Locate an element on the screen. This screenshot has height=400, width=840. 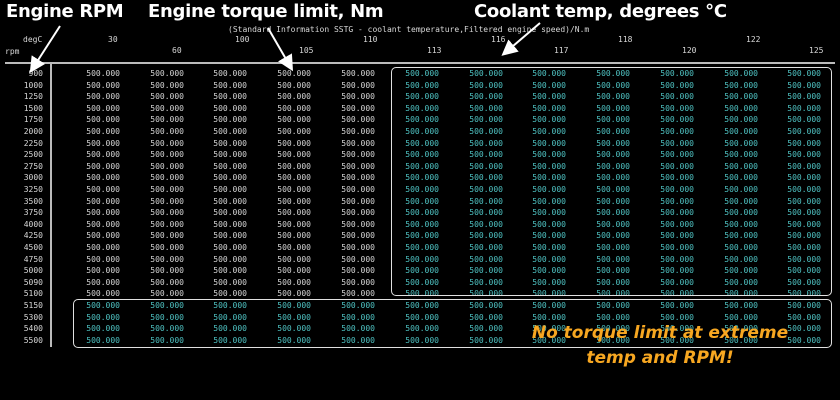
rpm-row-label: 5500 is located at coordinates (33, 340).